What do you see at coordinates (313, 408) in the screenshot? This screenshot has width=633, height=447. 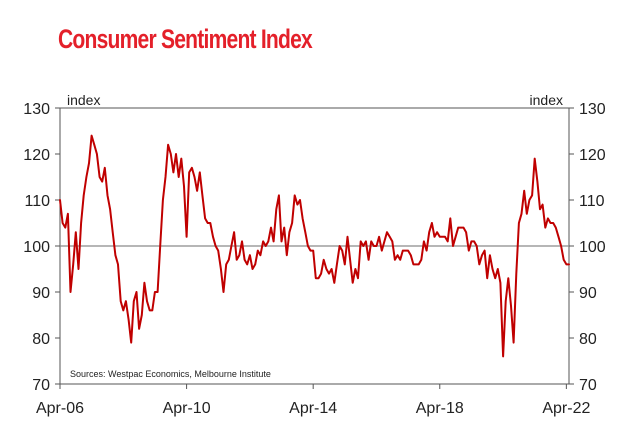 I see `x-tick-label: Apr-14` at bounding box center [313, 408].